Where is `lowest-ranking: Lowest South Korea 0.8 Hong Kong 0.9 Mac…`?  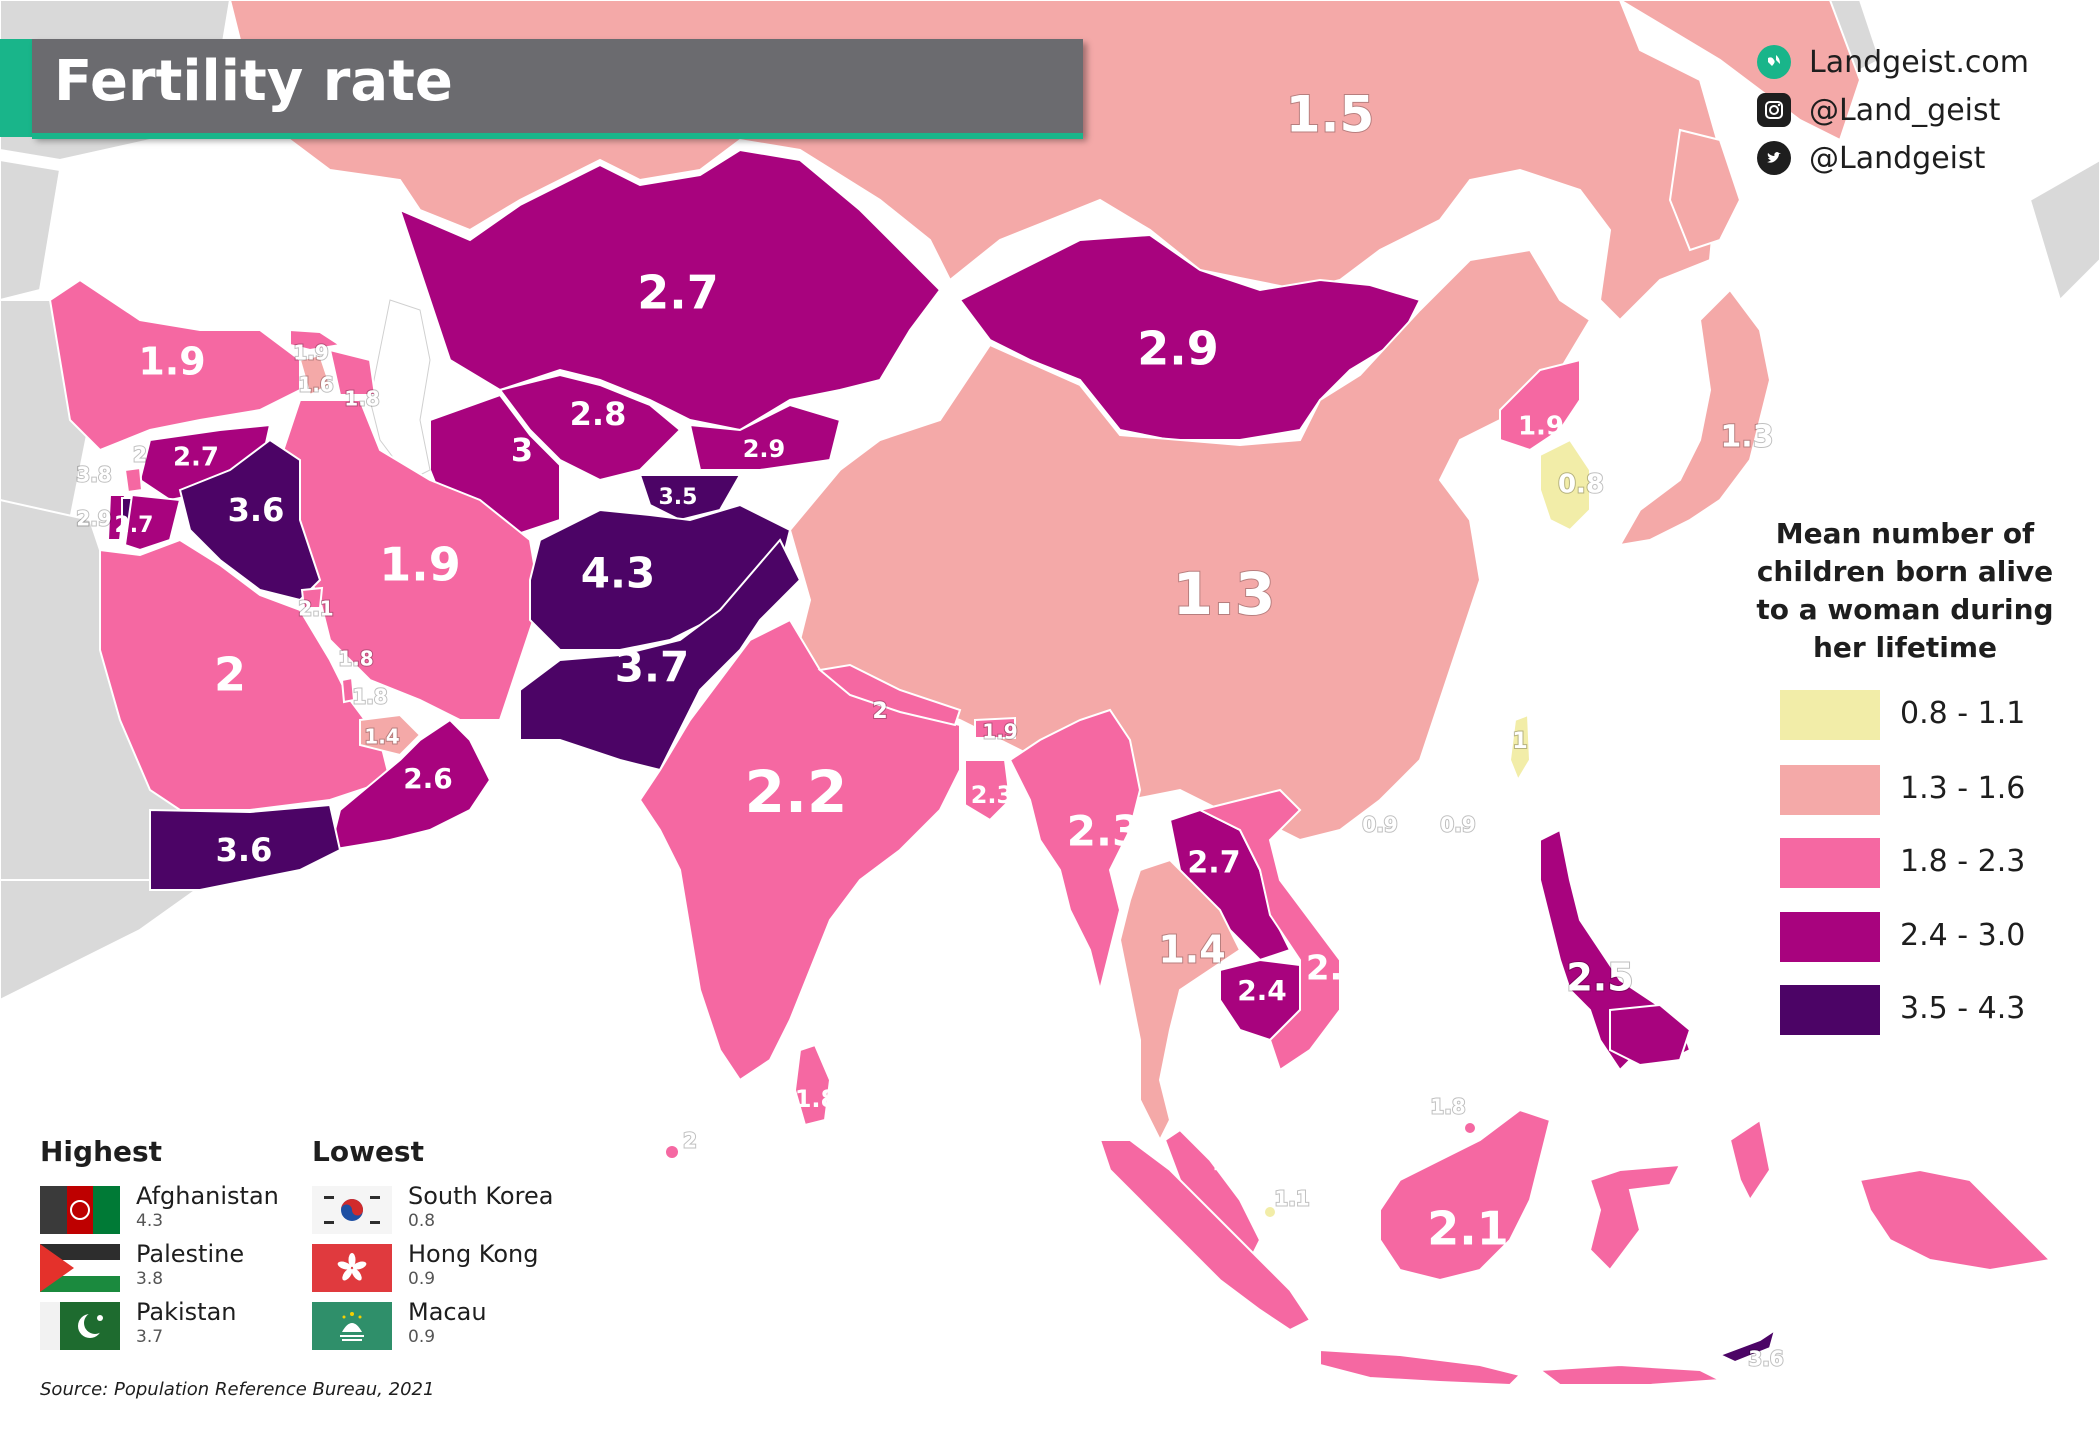 lowest-ranking: Lowest South Korea 0.8 Hong Kong 0.9 Mac… is located at coordinates (432, 1245).